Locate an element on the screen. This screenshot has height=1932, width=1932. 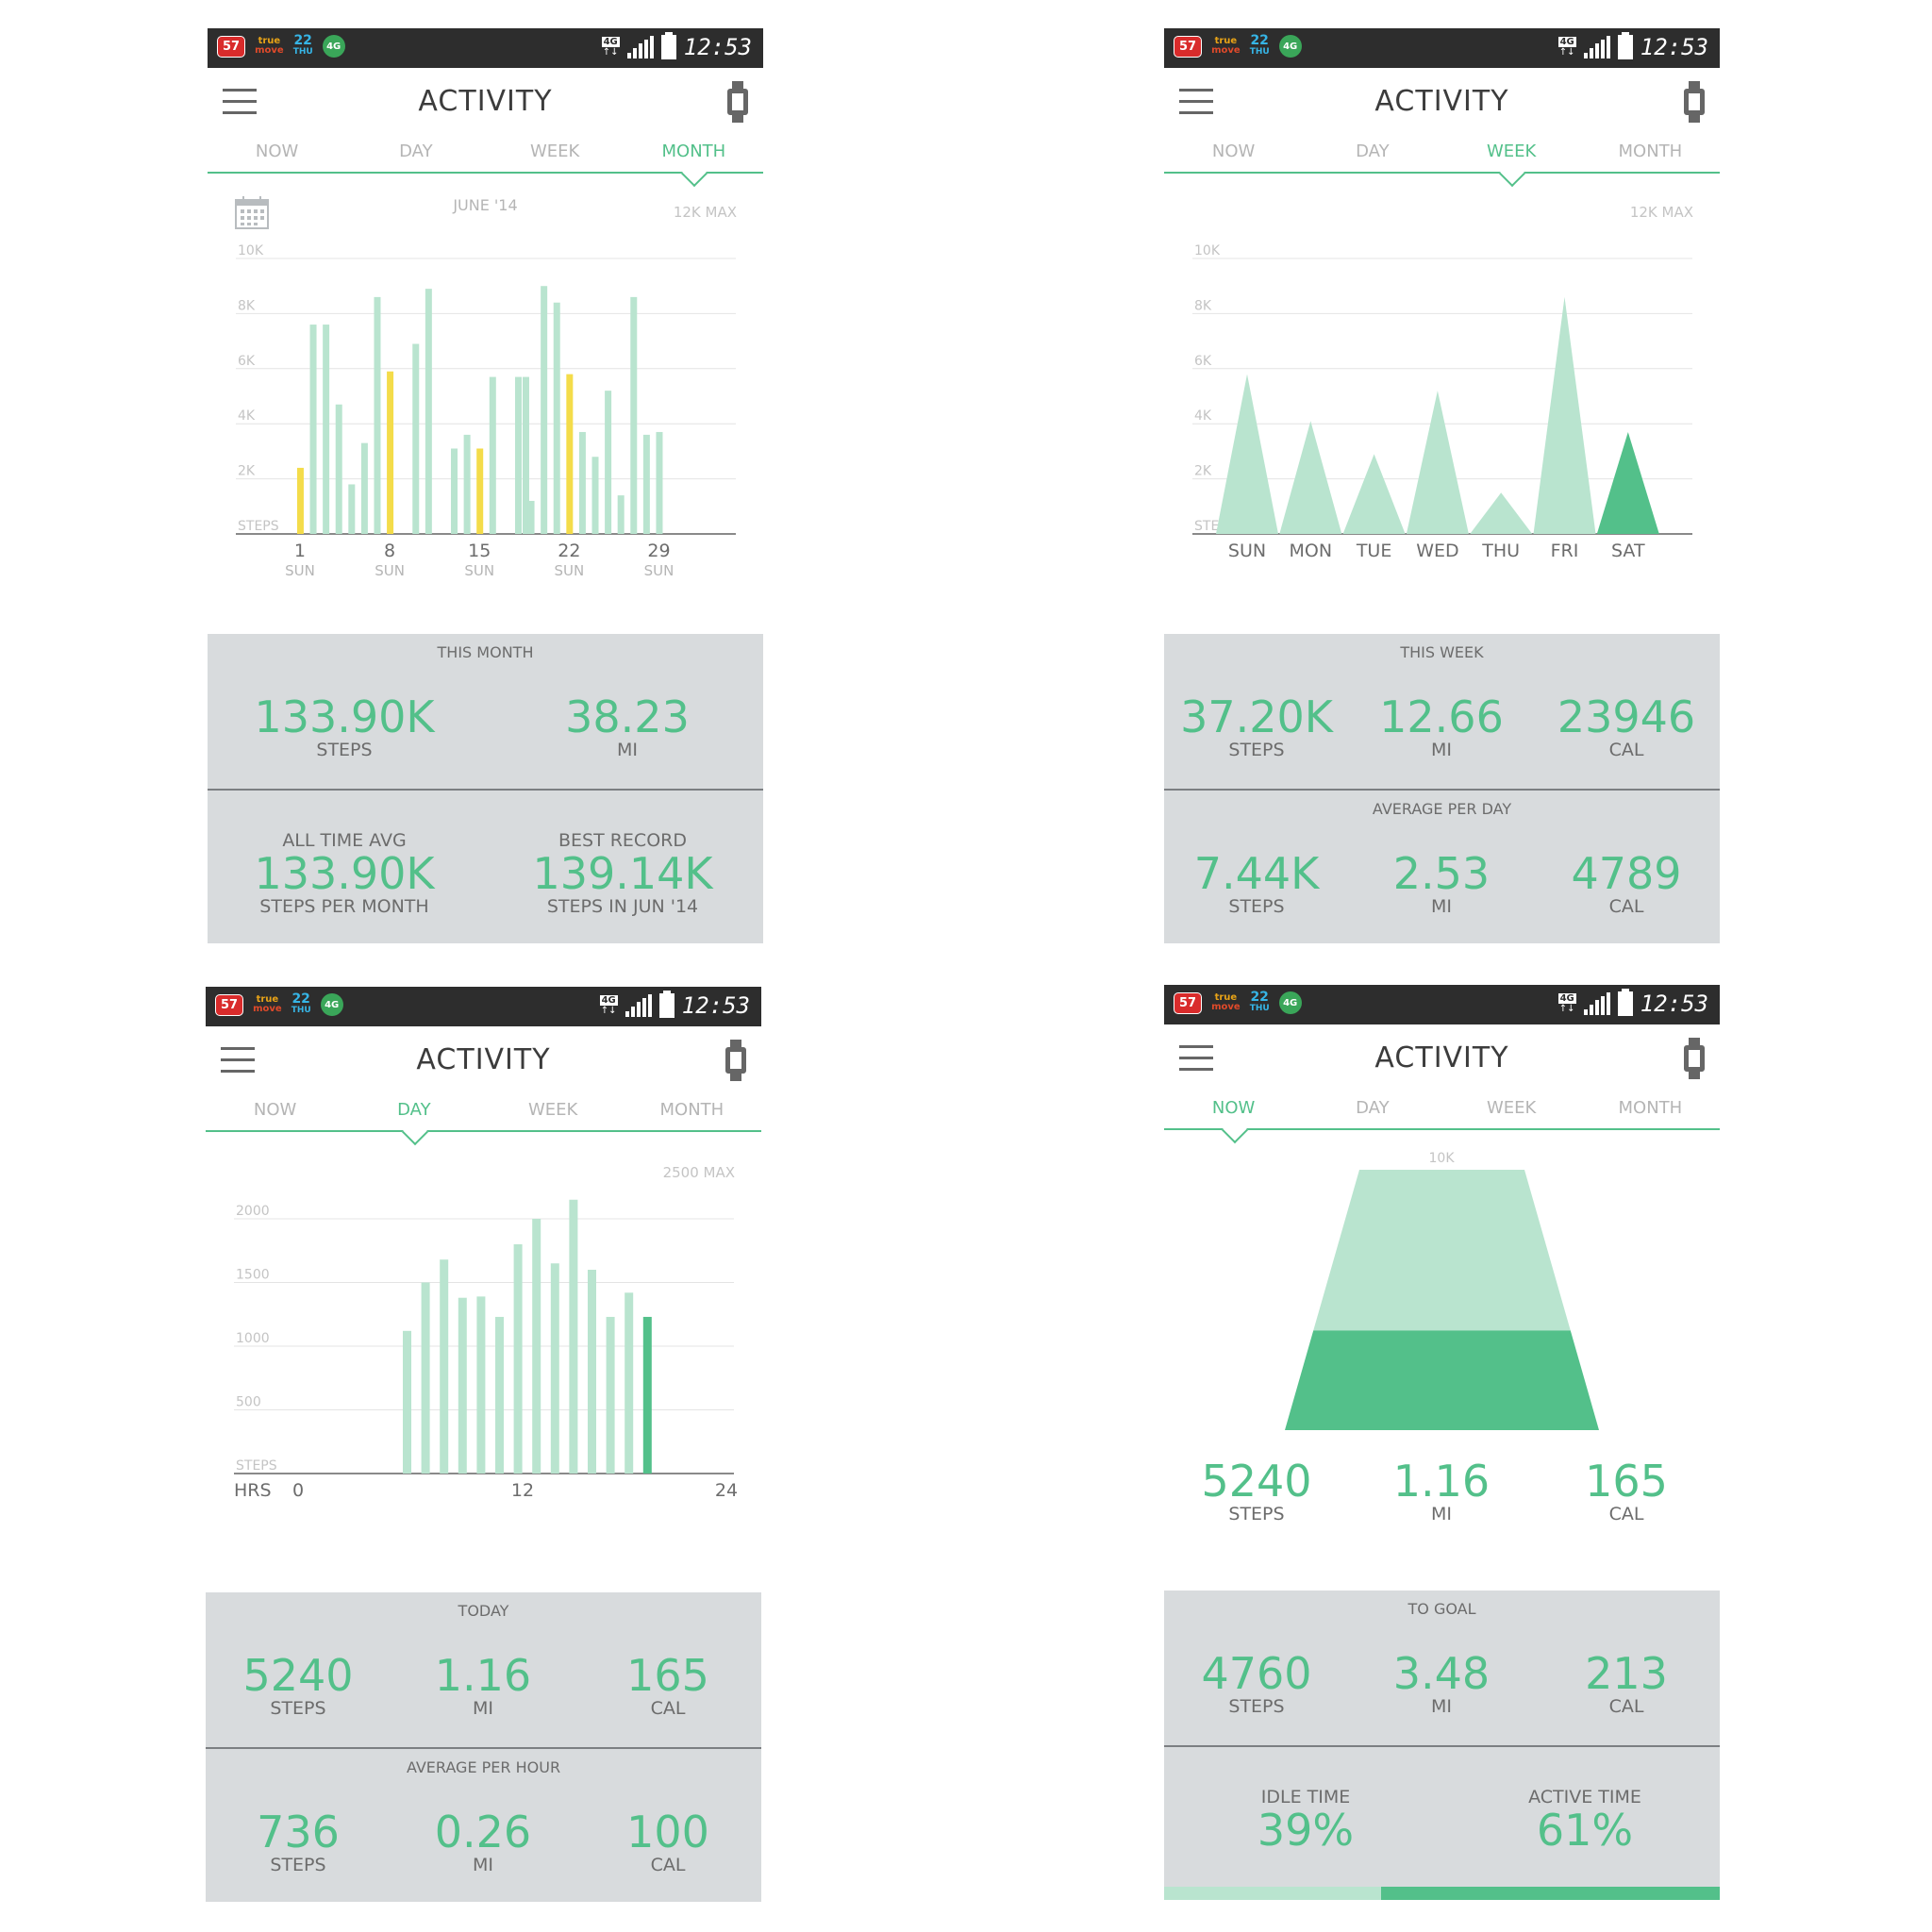
mi-value: 12.66 is located at coordinates (1442, 716).